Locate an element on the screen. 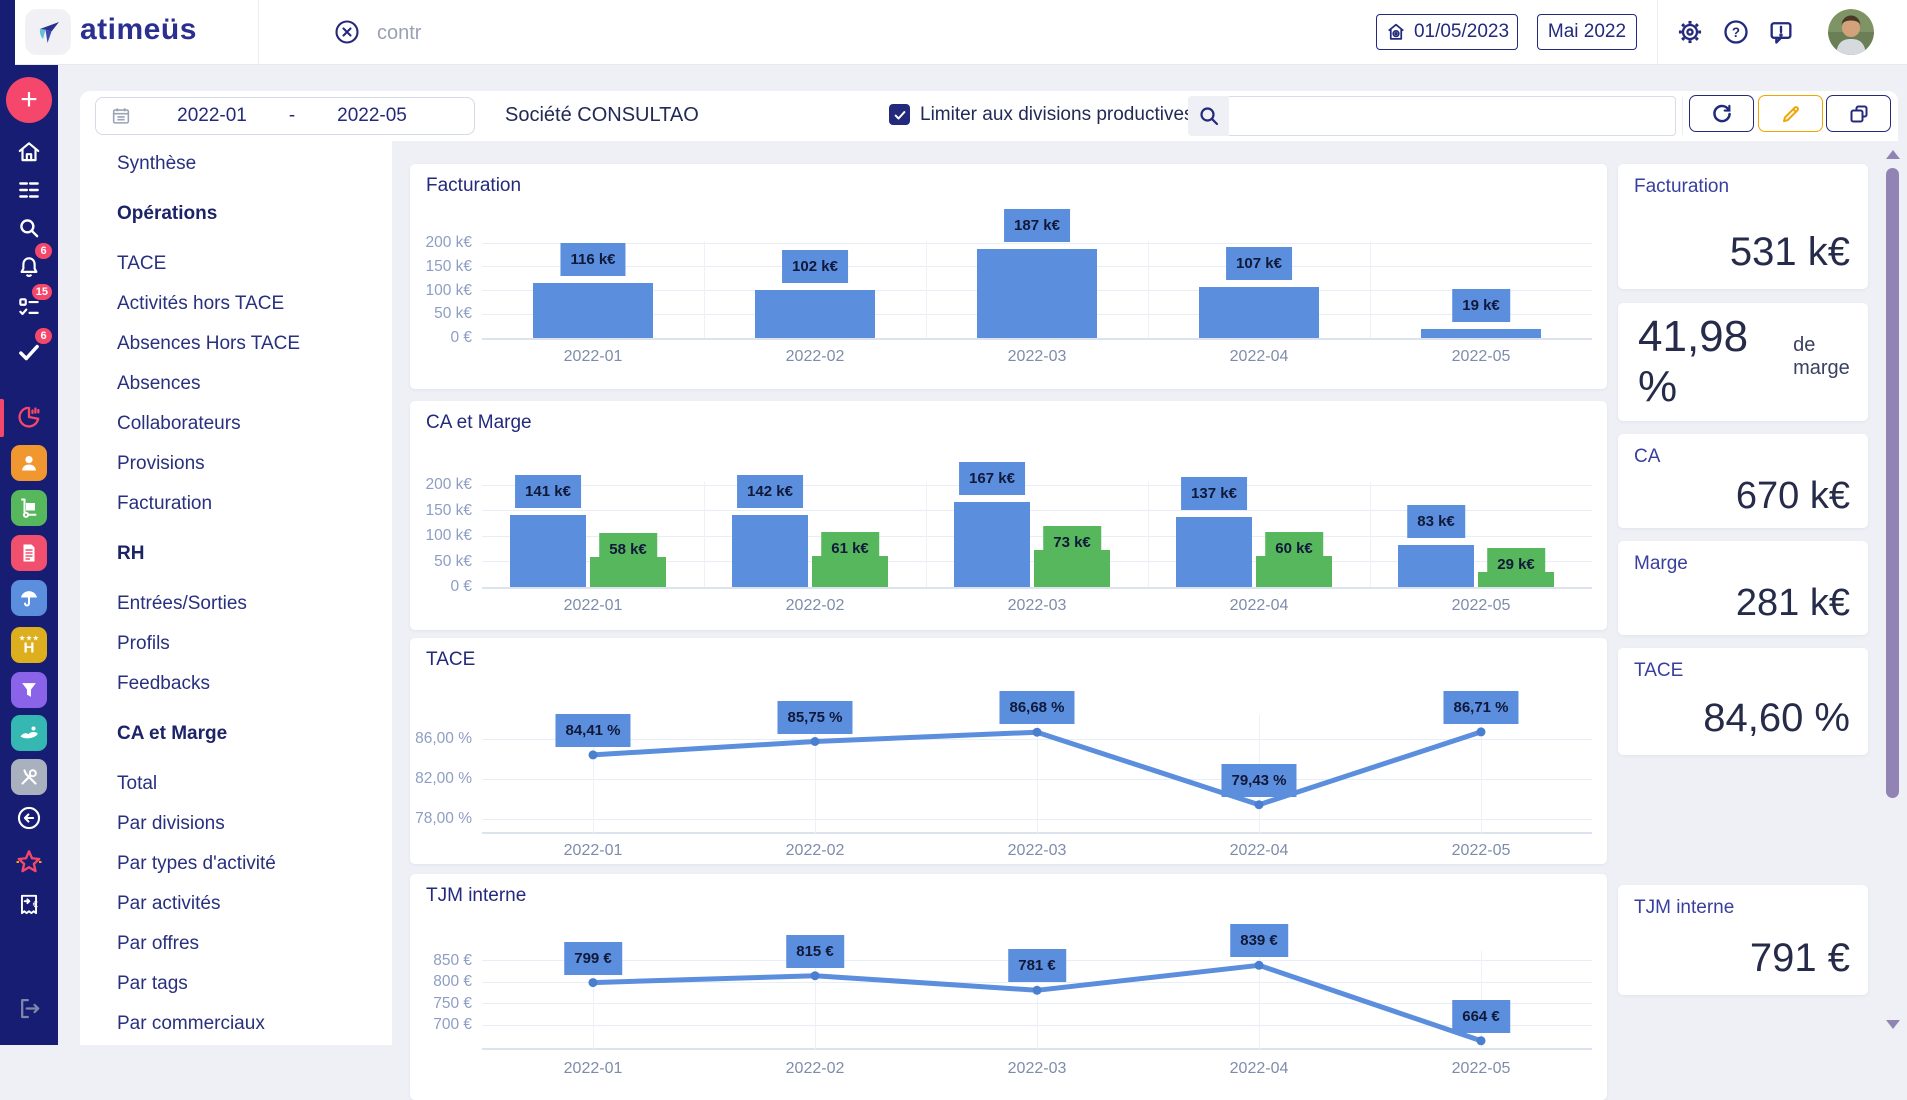 The width and height of the screenshot is (1907, 1100). productive-divisions-label: Limiter aux divisions productives is located at coordinates (1057, 114).